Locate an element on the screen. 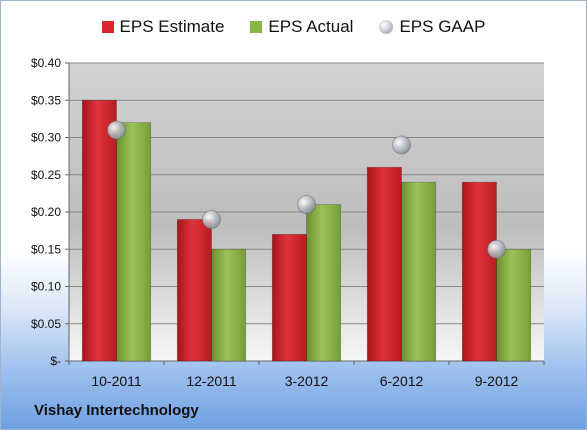 The height and width of the screenshot is (430, 587). x-tick-label: 3-2012 is located at coordinates (307, 381).